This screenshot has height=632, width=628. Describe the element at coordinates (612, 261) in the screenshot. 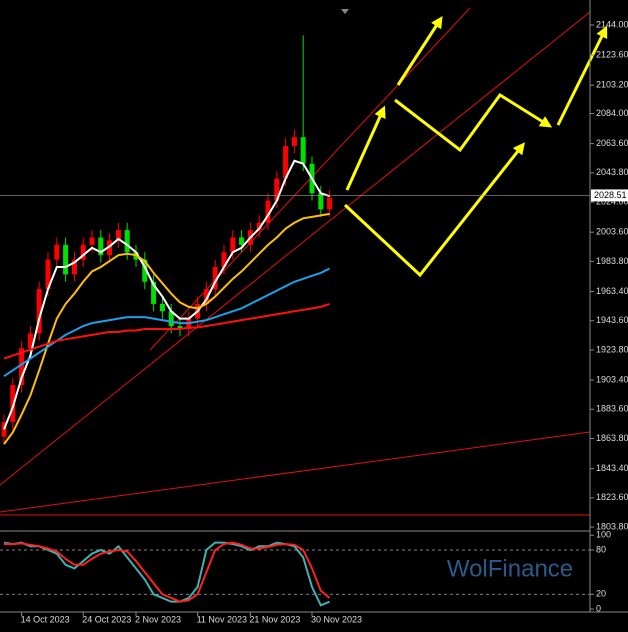

I see `y-tick-label: 1983.80` at that location.